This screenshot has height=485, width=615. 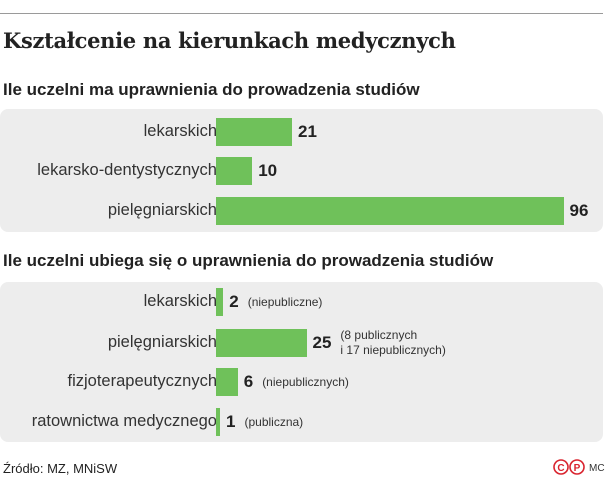 What do you see at coordinates (285, 301) in the screenshot?
I see `value-note: (niepubliczne)` at bounding box center [285, 301].